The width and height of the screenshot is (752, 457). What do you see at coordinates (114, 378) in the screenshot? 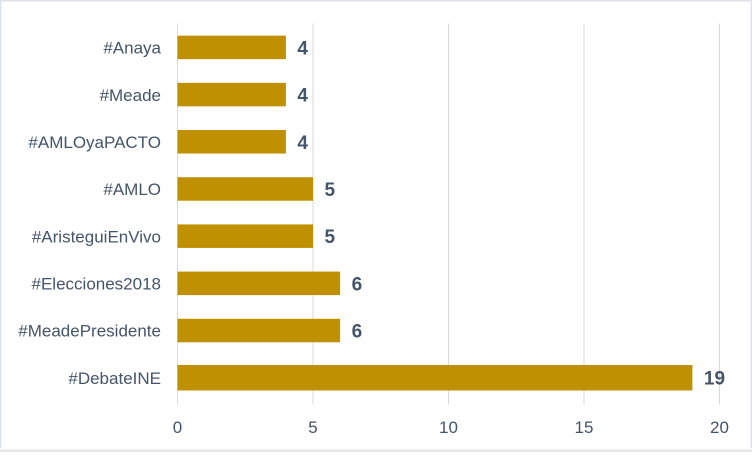
I see `svg-text: #DebateINE` at bounding box center [114, 378].